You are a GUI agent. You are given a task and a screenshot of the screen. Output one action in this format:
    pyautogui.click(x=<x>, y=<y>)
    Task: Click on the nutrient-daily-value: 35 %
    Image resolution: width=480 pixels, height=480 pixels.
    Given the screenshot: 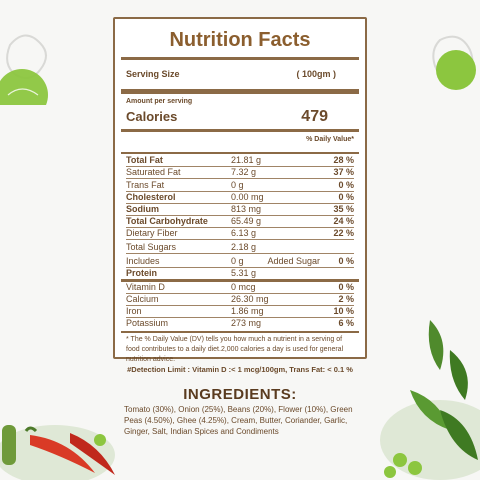 What is the action you would take?
    pyautogui.click(x=343, y=209)
    